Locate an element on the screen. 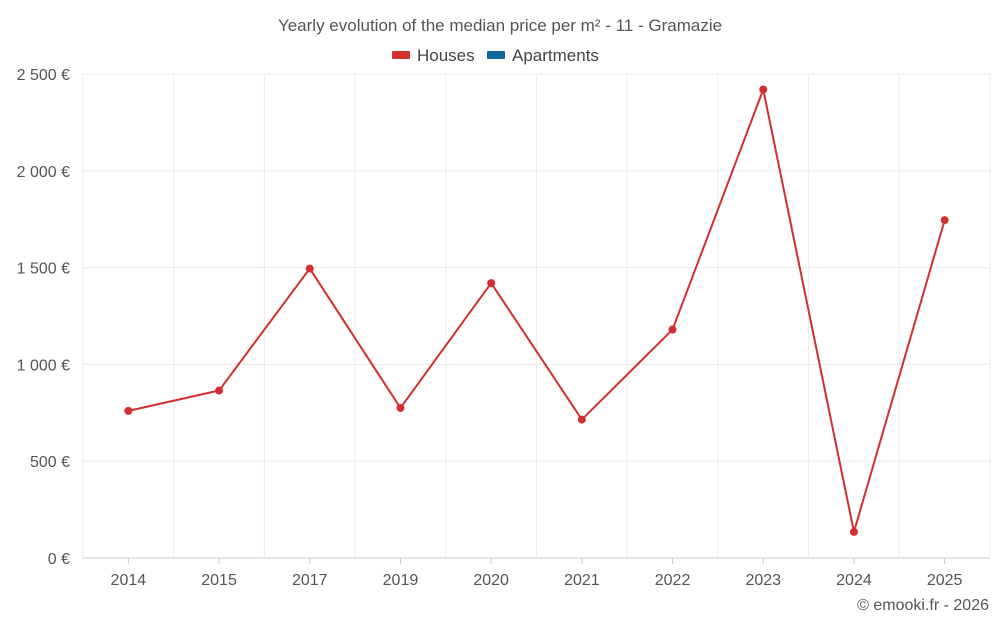 This screenshot has width=1000, height=625. data-point-houses-2025 is located at coordinates (944, 220).